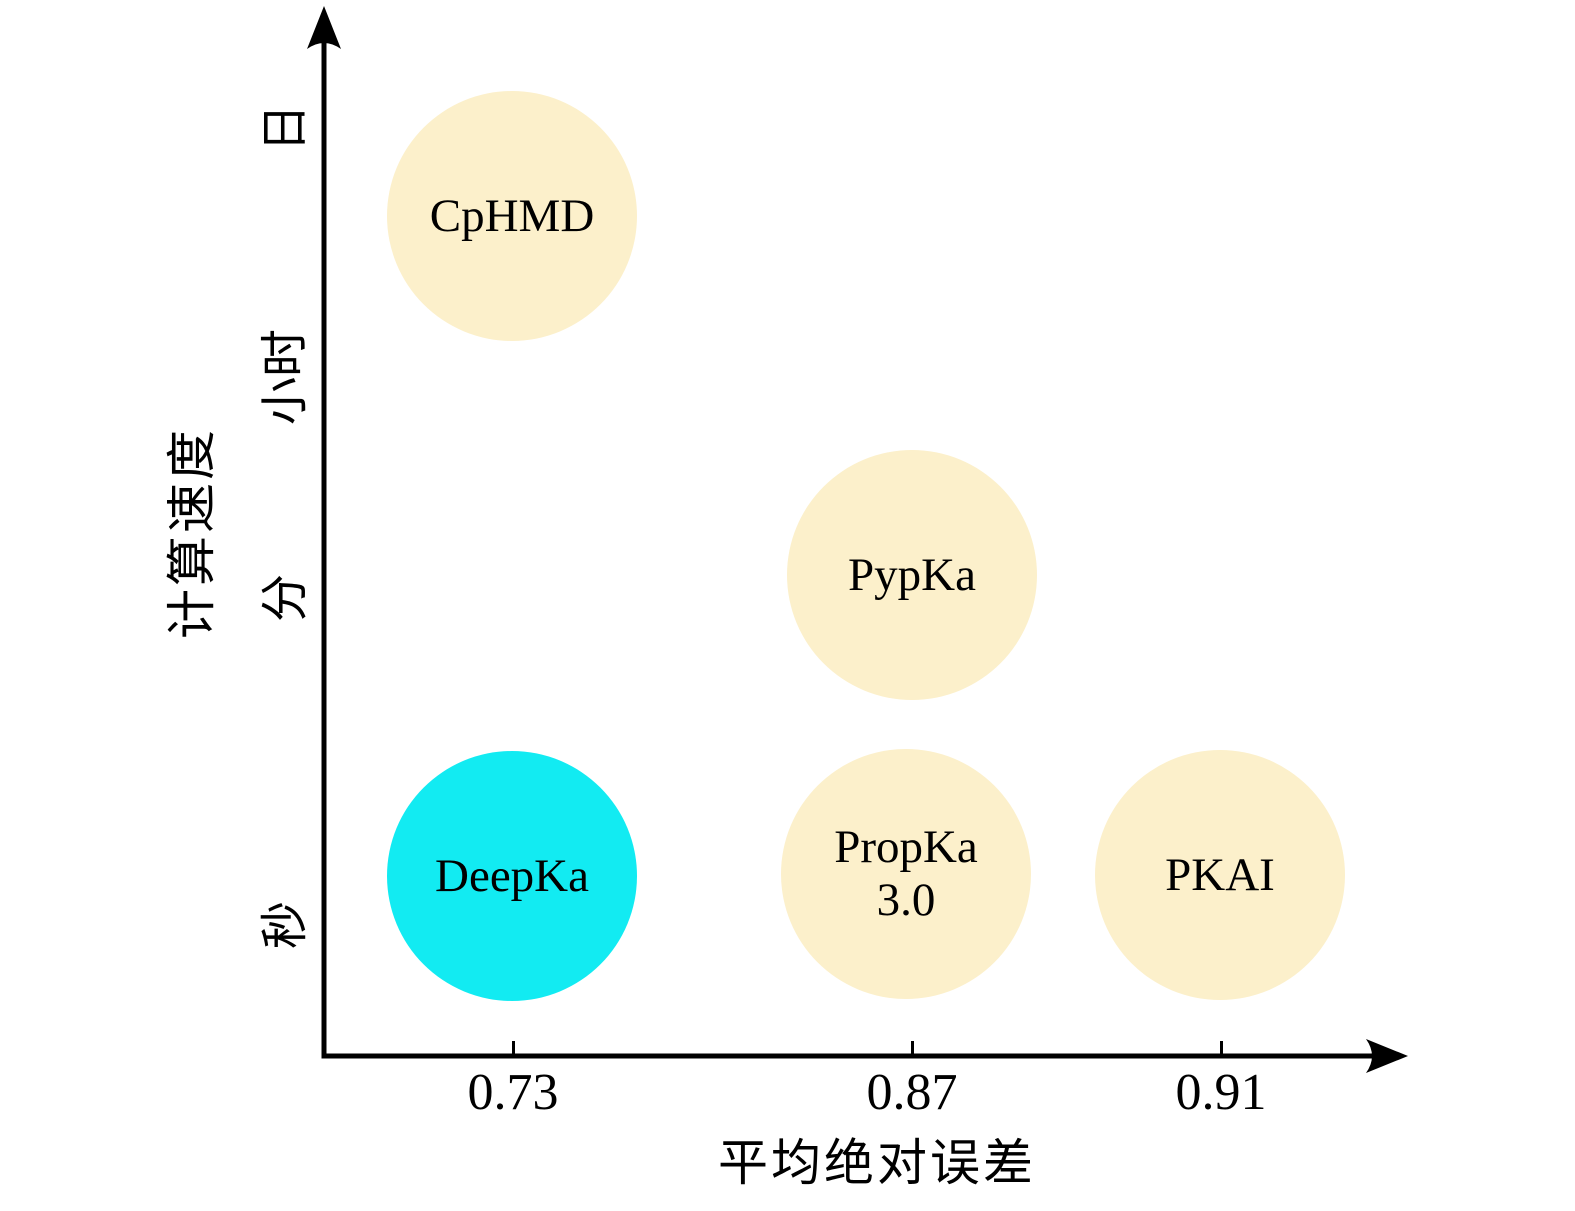  Describe the element at coordinates (285, 377) in the screenshot. I see `y-tick-label: 小时` at that location.